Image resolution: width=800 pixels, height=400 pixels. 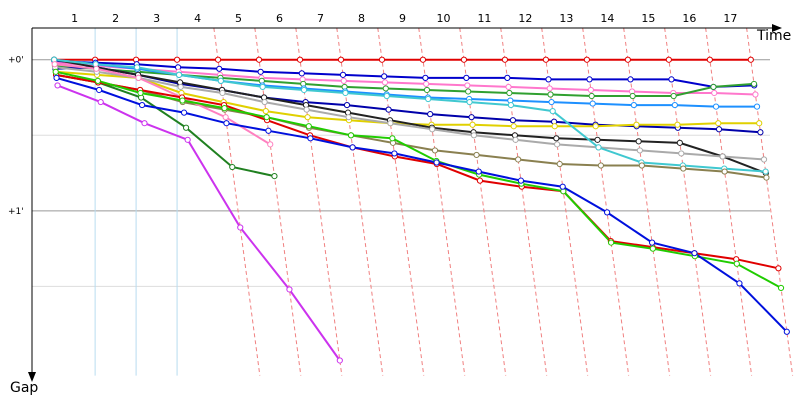 What do you see at coordinates (361, 18) in the screenshot?
I see `x-tick-label: 8` at bounding box center [361, 18].